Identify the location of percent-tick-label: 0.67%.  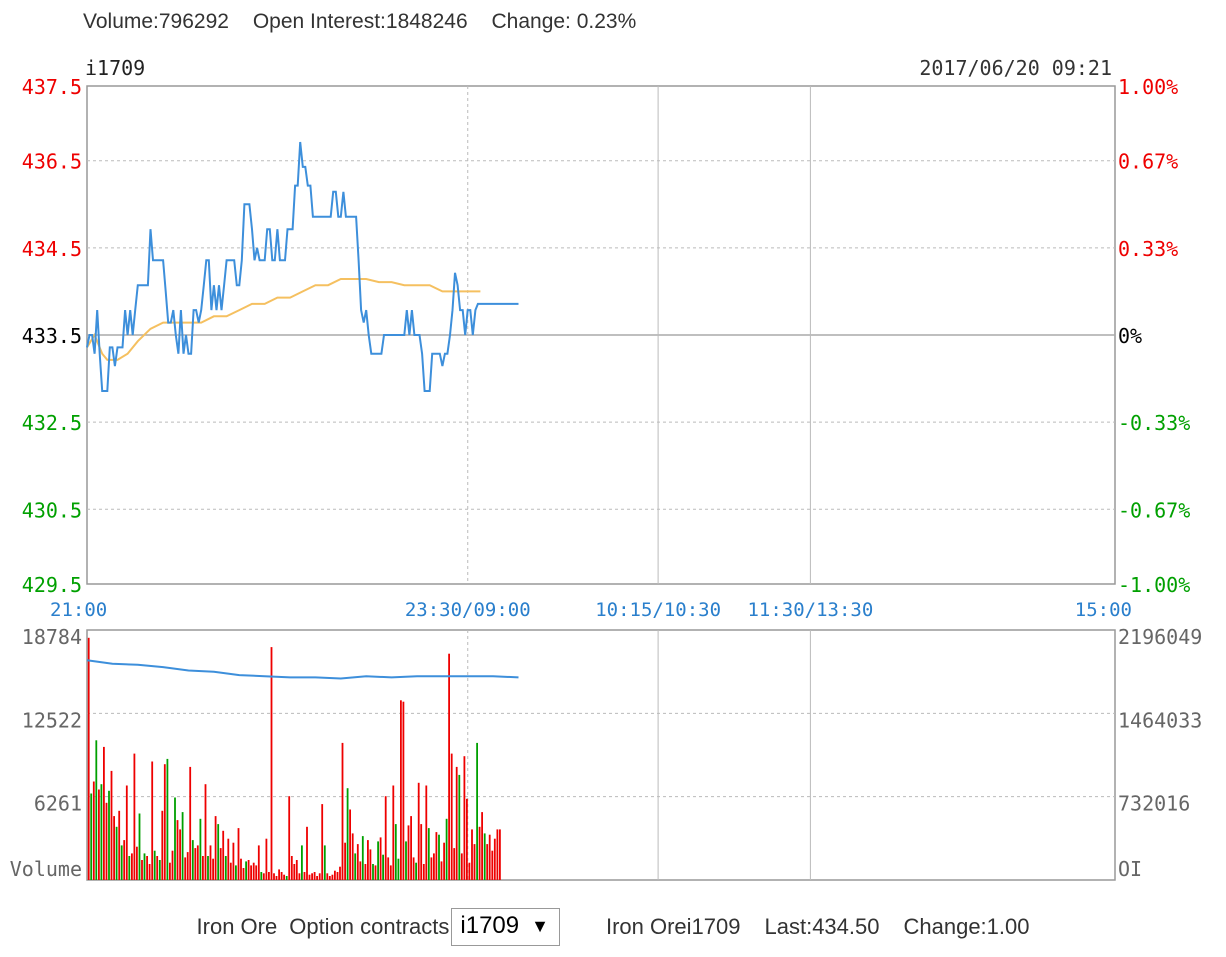
(1148, 162).